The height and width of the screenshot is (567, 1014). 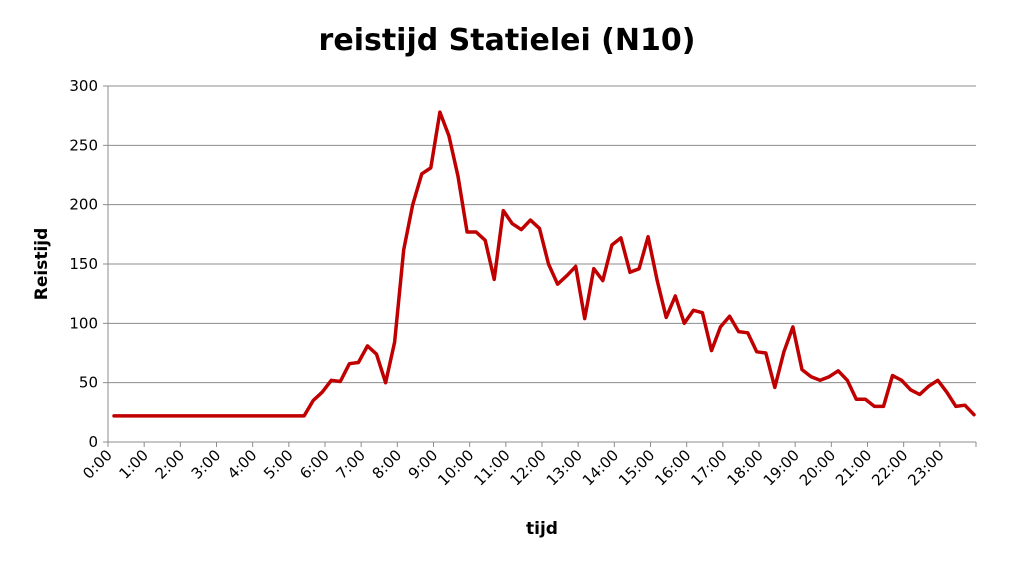 I want to click on y-tick-label: 0, so click(x=93, y=442).